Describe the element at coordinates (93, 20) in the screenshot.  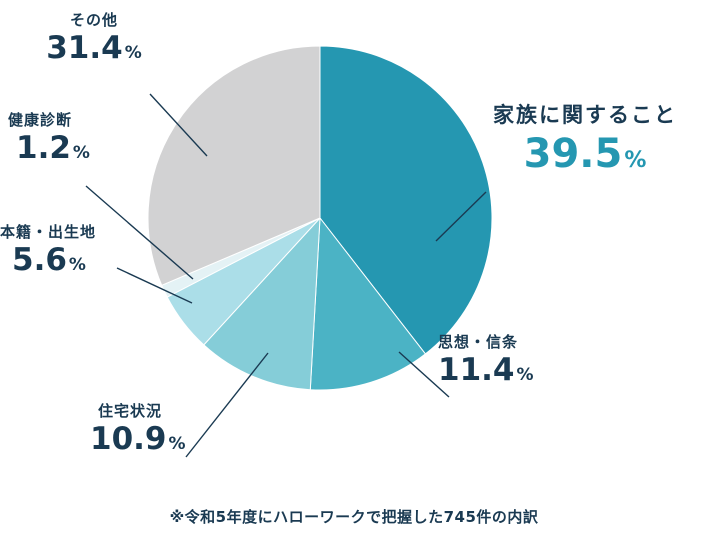
I see `label-other-name: その他` at that location.